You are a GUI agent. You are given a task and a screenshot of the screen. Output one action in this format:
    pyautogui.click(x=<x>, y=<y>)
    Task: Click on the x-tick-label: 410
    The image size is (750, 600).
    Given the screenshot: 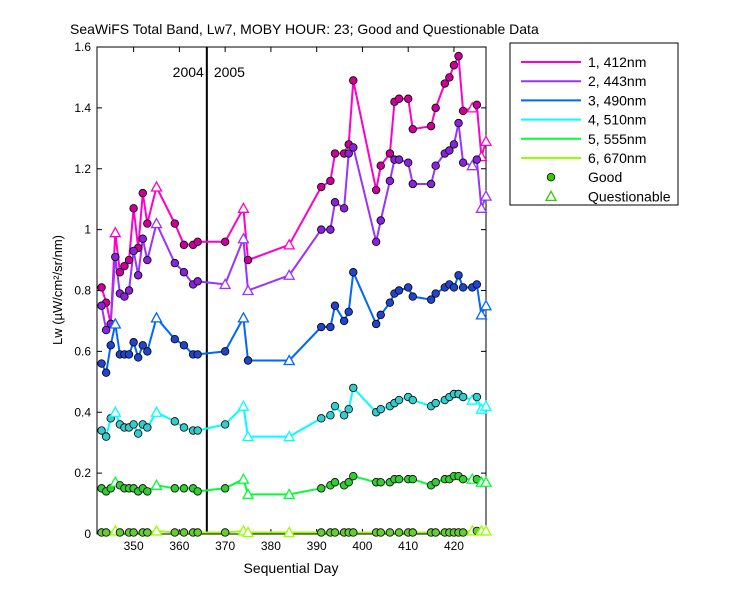 What is the action you would take?
    pyautogui.click(x=408, y=546)
    